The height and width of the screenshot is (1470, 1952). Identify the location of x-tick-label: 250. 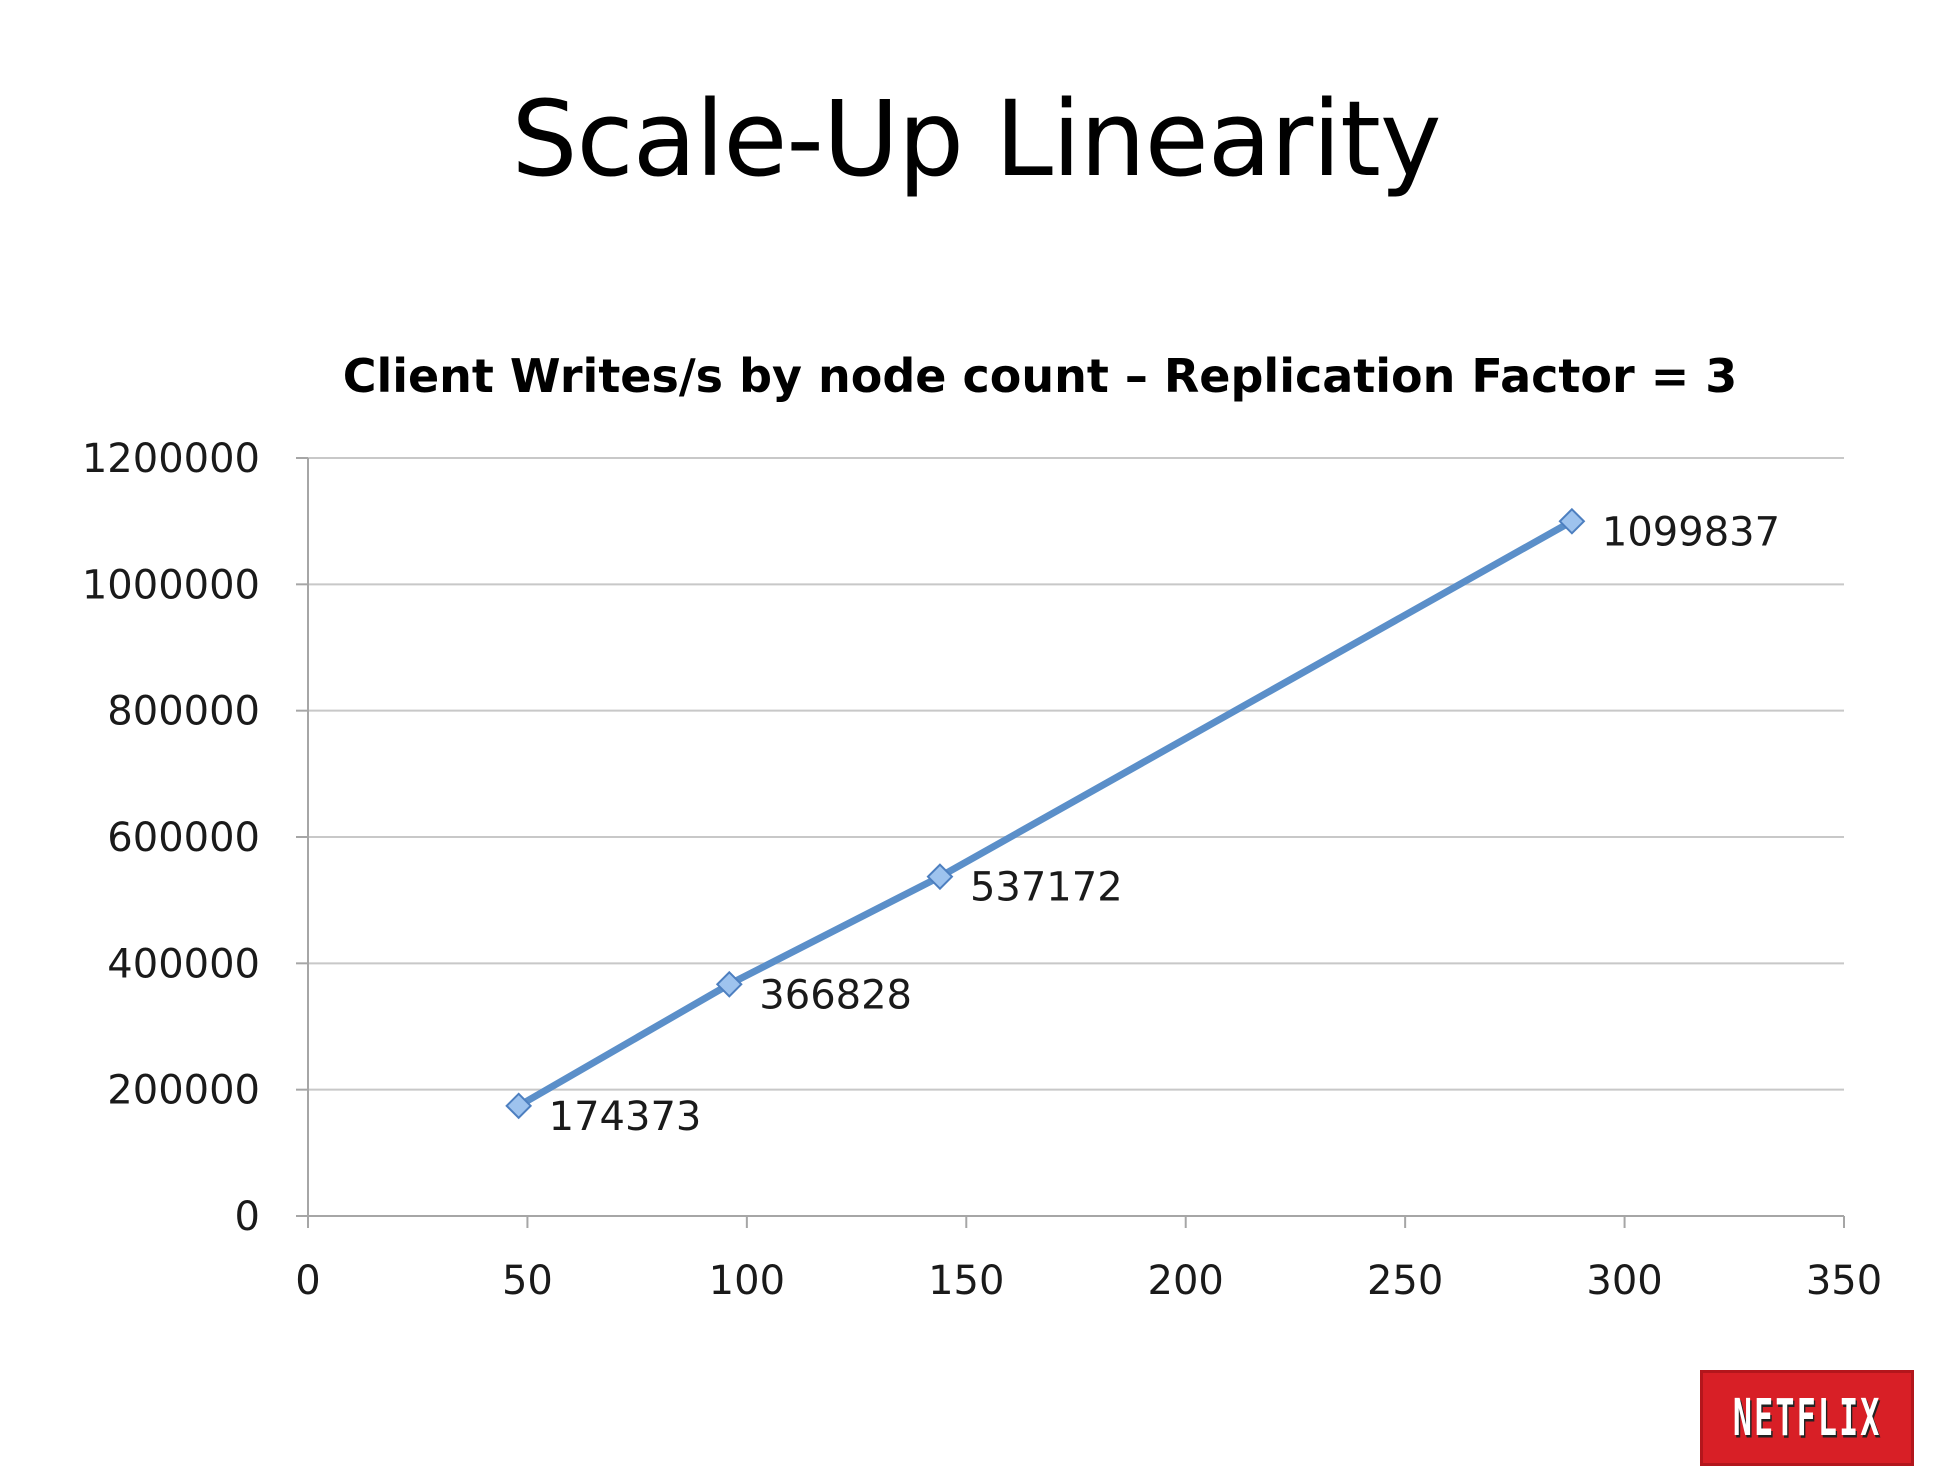
(1405, 1281).